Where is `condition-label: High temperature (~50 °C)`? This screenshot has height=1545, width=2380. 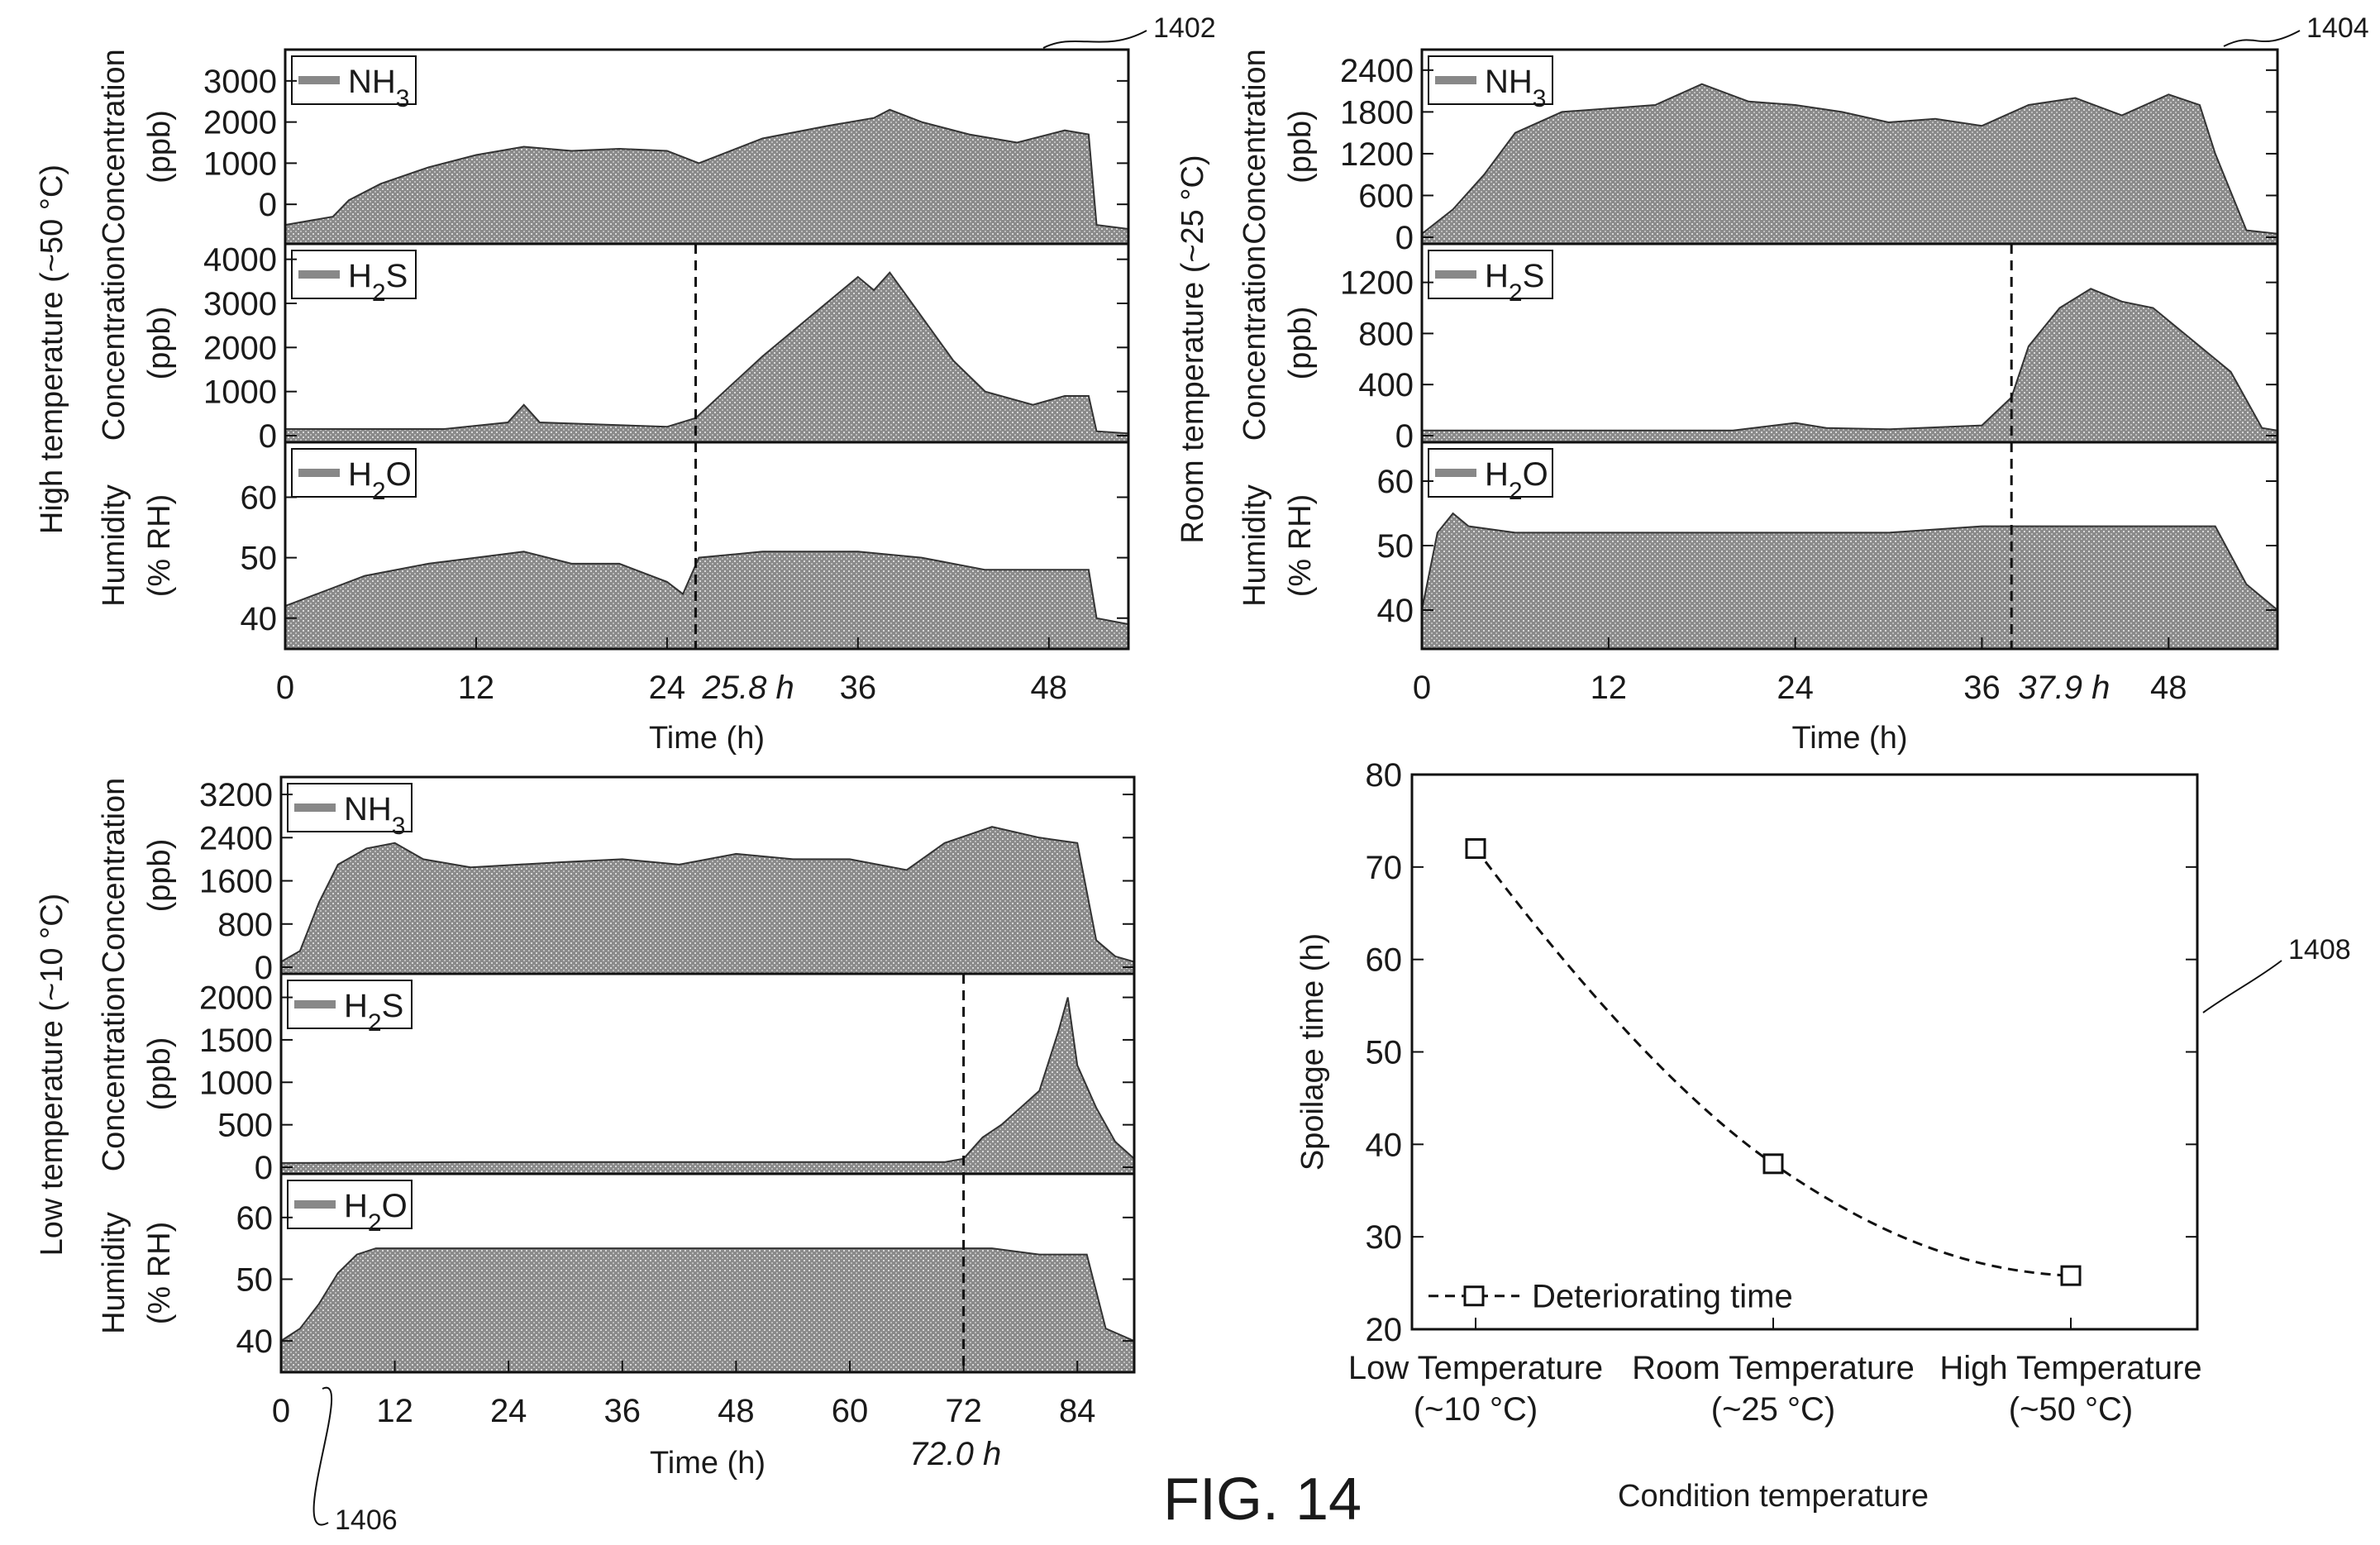 condition-label: High temperature (~50 °C) is located at coordinates (52, 349).